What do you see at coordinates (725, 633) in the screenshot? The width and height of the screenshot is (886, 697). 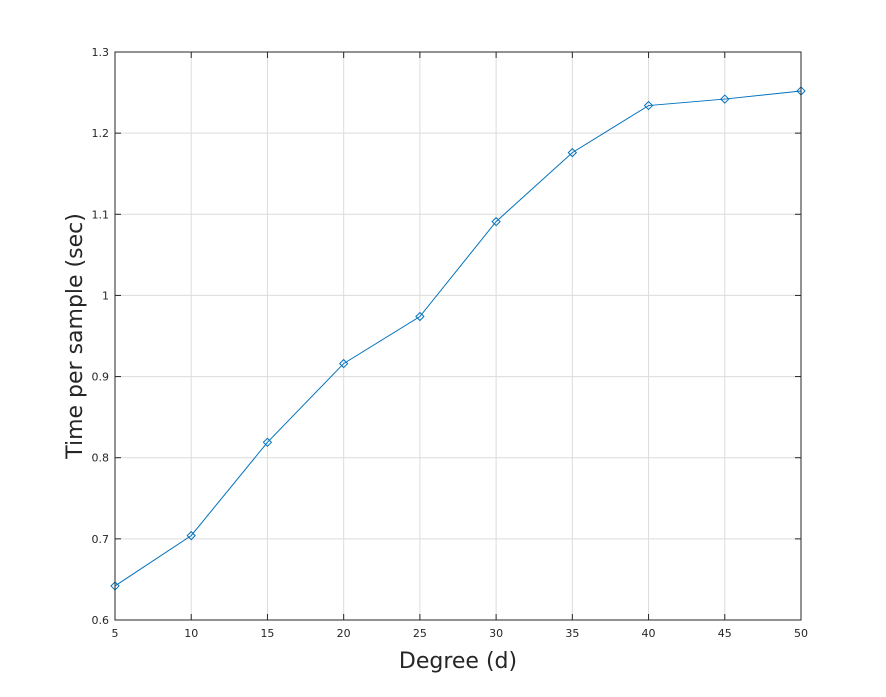 I see `x-tick-label: 45` at bounding box center [725, 633].